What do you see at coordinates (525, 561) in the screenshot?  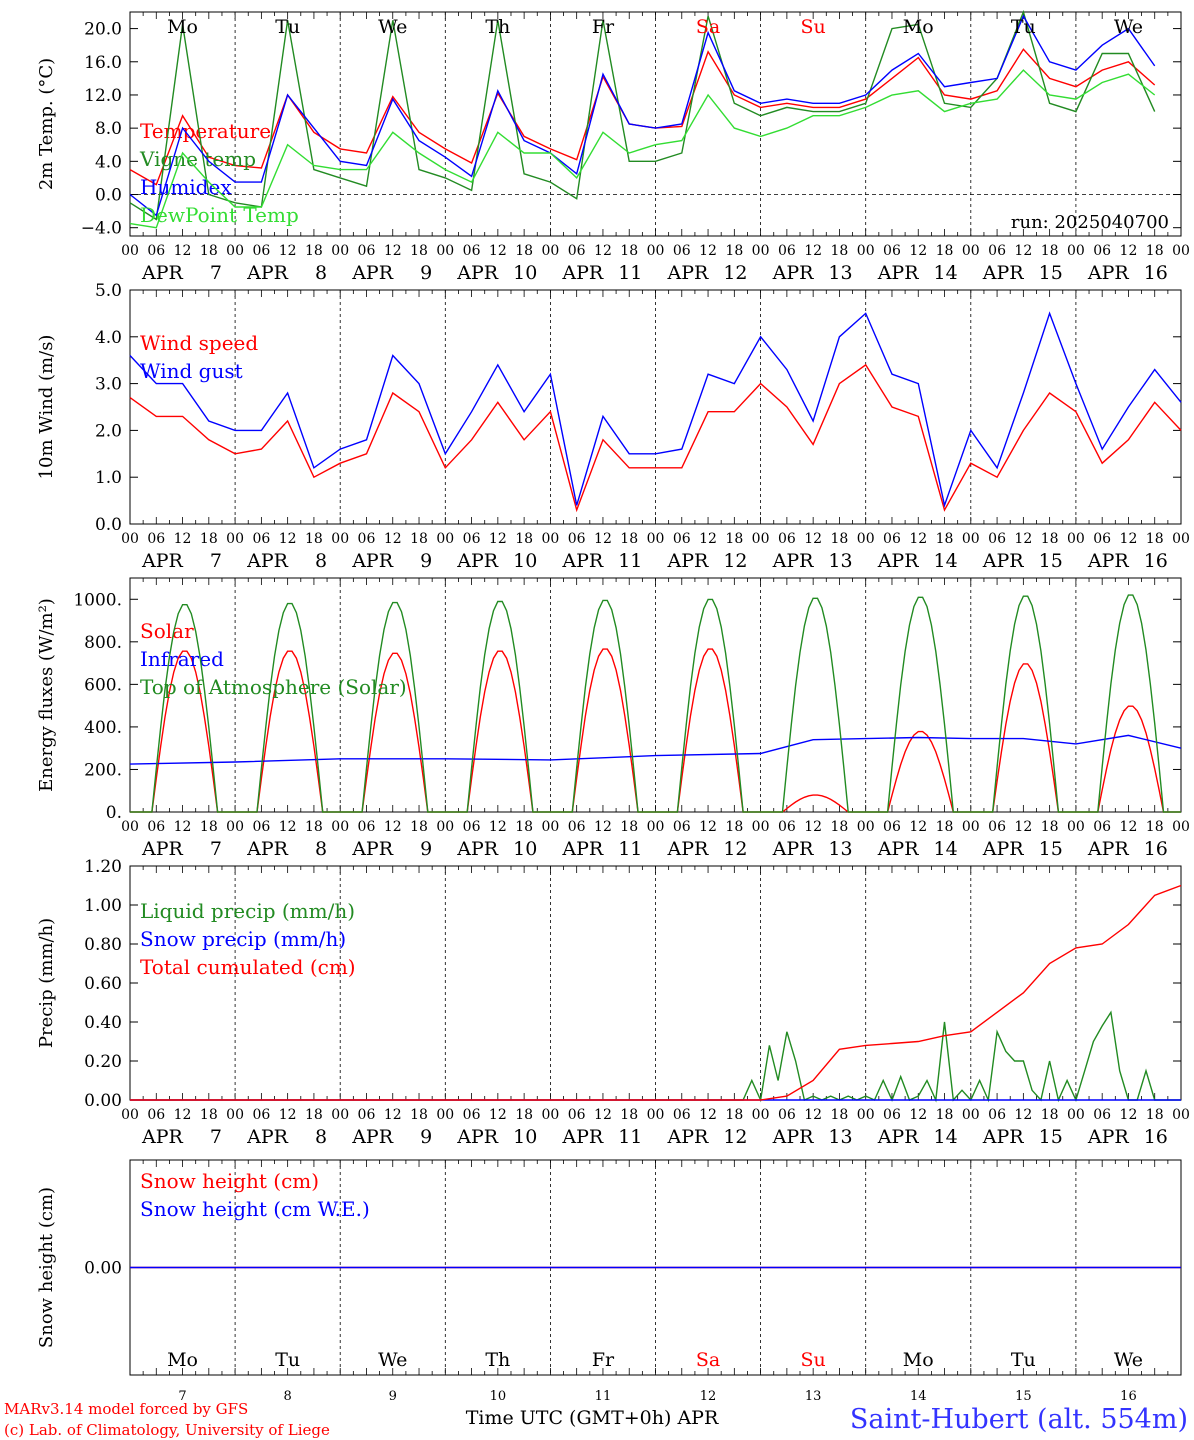 I see `day-label: 10` at bounding box center [525, 561].